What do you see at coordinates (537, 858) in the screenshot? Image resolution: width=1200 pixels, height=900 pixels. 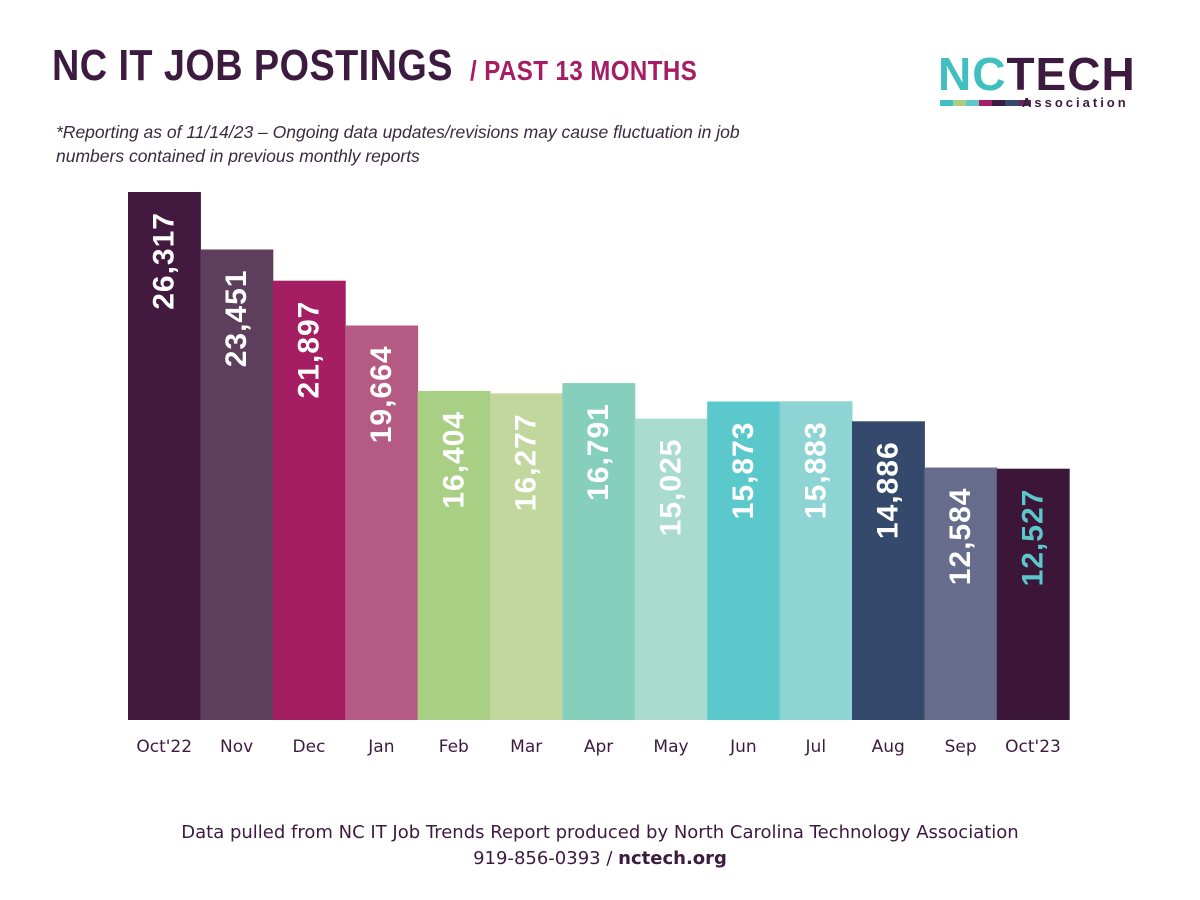 I see `footer-phone: 919-856-0393` at bounding box center [537, 858].